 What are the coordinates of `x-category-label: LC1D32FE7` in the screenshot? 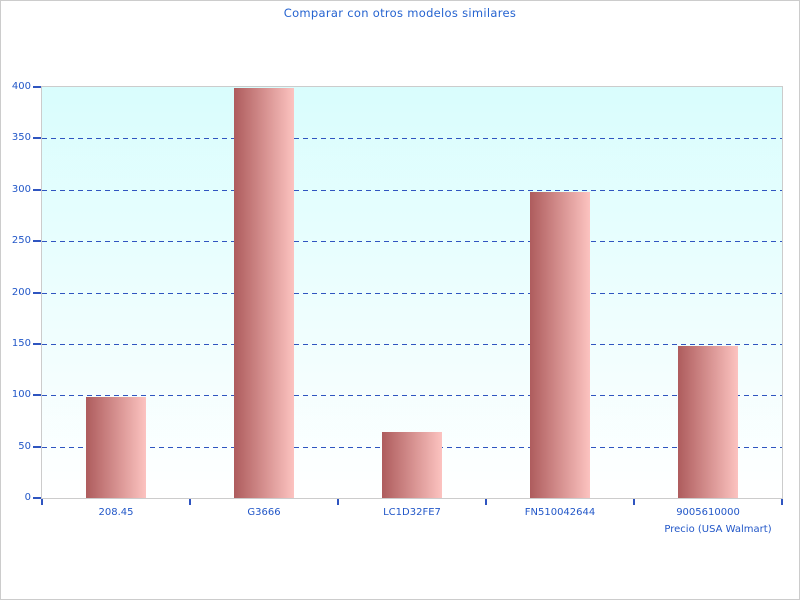 It's located at (412, 512).